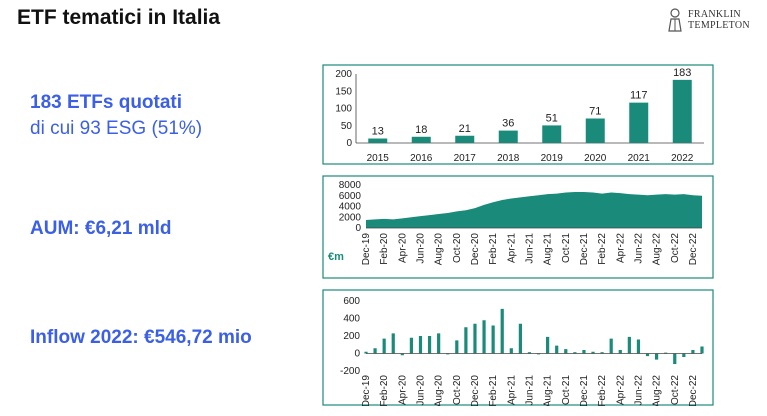  Describe the element at coordinates (421, 158) in the screenshot. I see `x-tick-label: 2016` at that location.